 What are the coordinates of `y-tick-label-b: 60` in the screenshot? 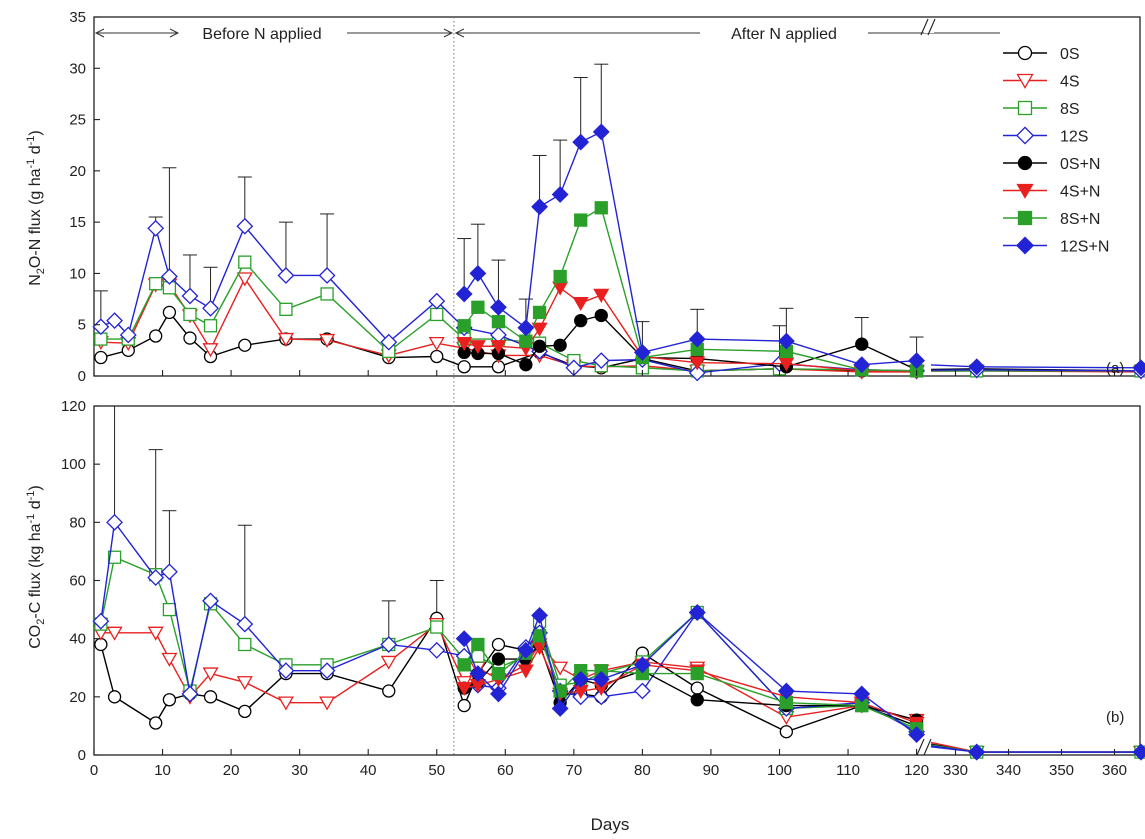 It's located at (77, 581).